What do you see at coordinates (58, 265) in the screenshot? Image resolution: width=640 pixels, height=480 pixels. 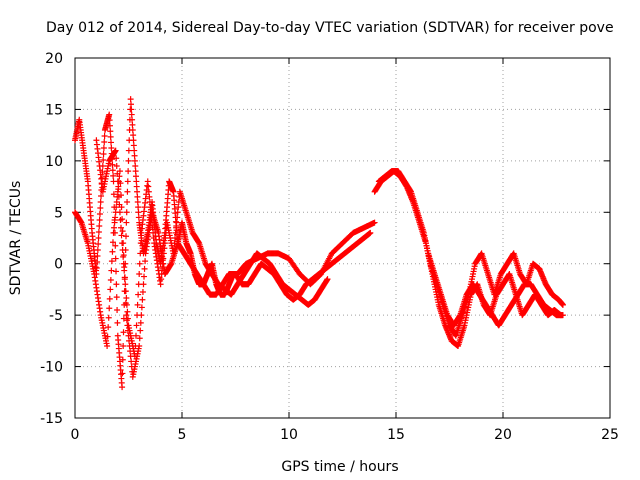 I see `y-tick-label: 0` at bounding box center [58, 265].